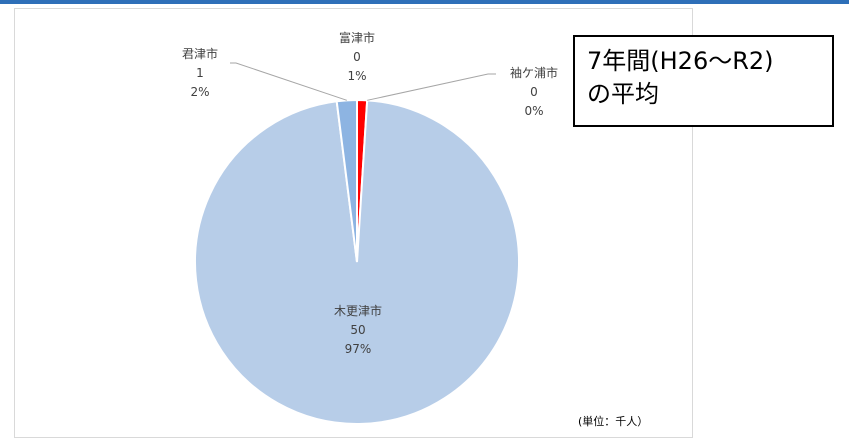 This screenshot has height=438, width=849. What do you see at coordinates (534, 73) in the screenshot?
I see `label-sodegaura-name: 袖ケ浦市` at bounding box center [534, 73].